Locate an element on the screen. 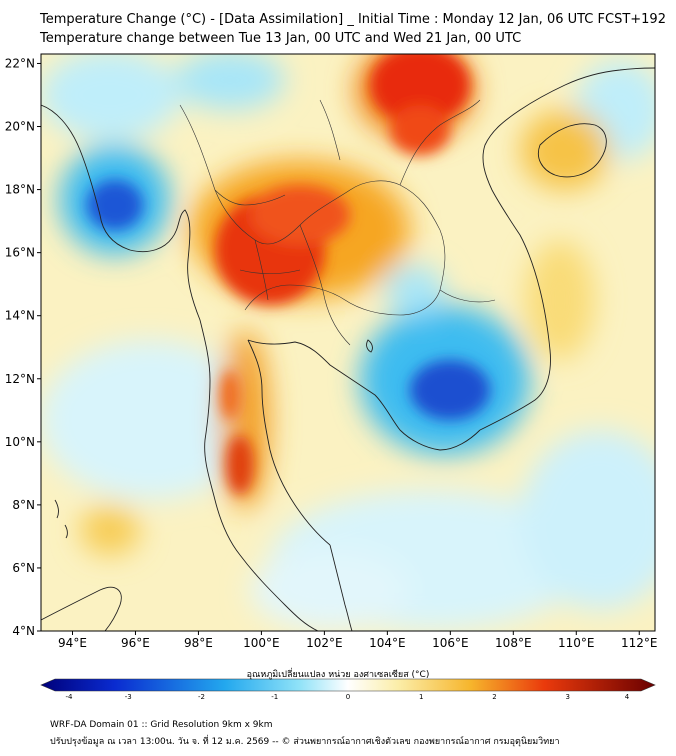  colorbar-tick-label: 4 is located at coordinates (627, 696).